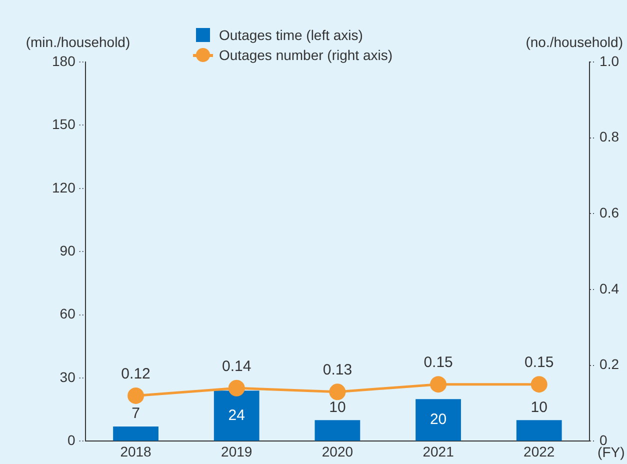 This screenshot has height=464, width=627. I want to click on y2-tick-label: 0.2, so click(610, 364).